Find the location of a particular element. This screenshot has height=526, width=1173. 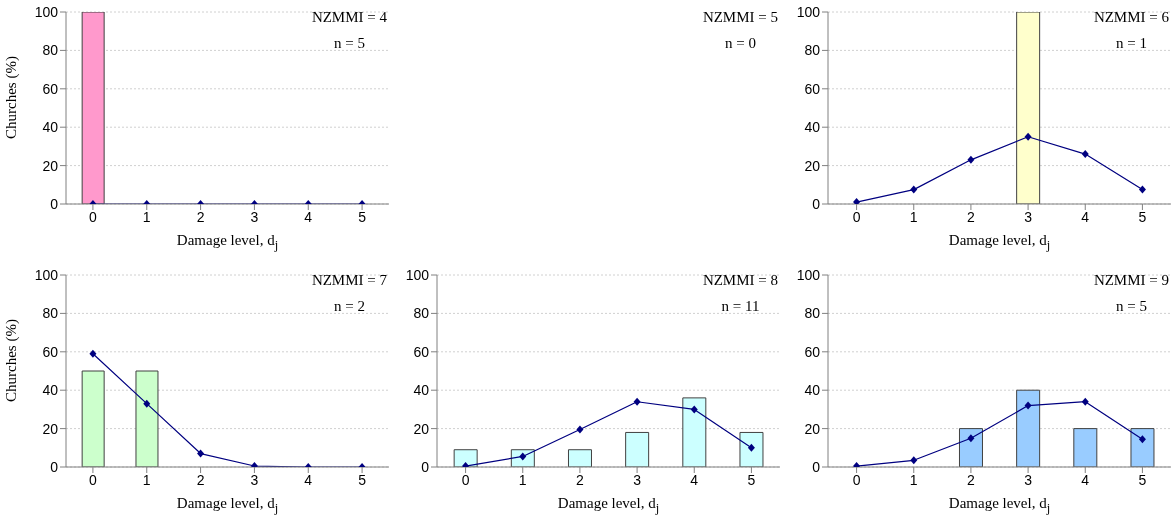

annotation: NZMMI = 9 is located at coordinates (1131, 280).